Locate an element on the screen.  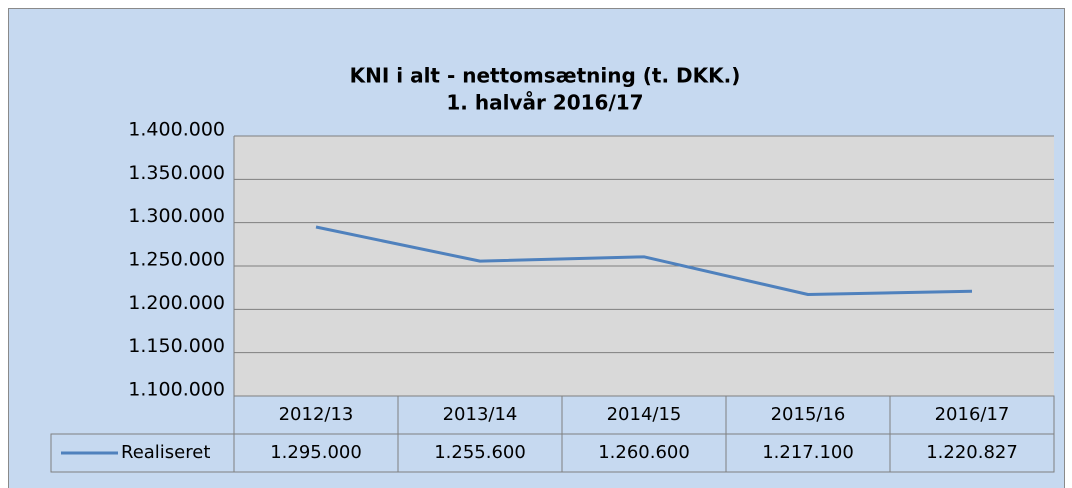
y-tick-label: 1.300.000 is located at coordinates (176, 216).